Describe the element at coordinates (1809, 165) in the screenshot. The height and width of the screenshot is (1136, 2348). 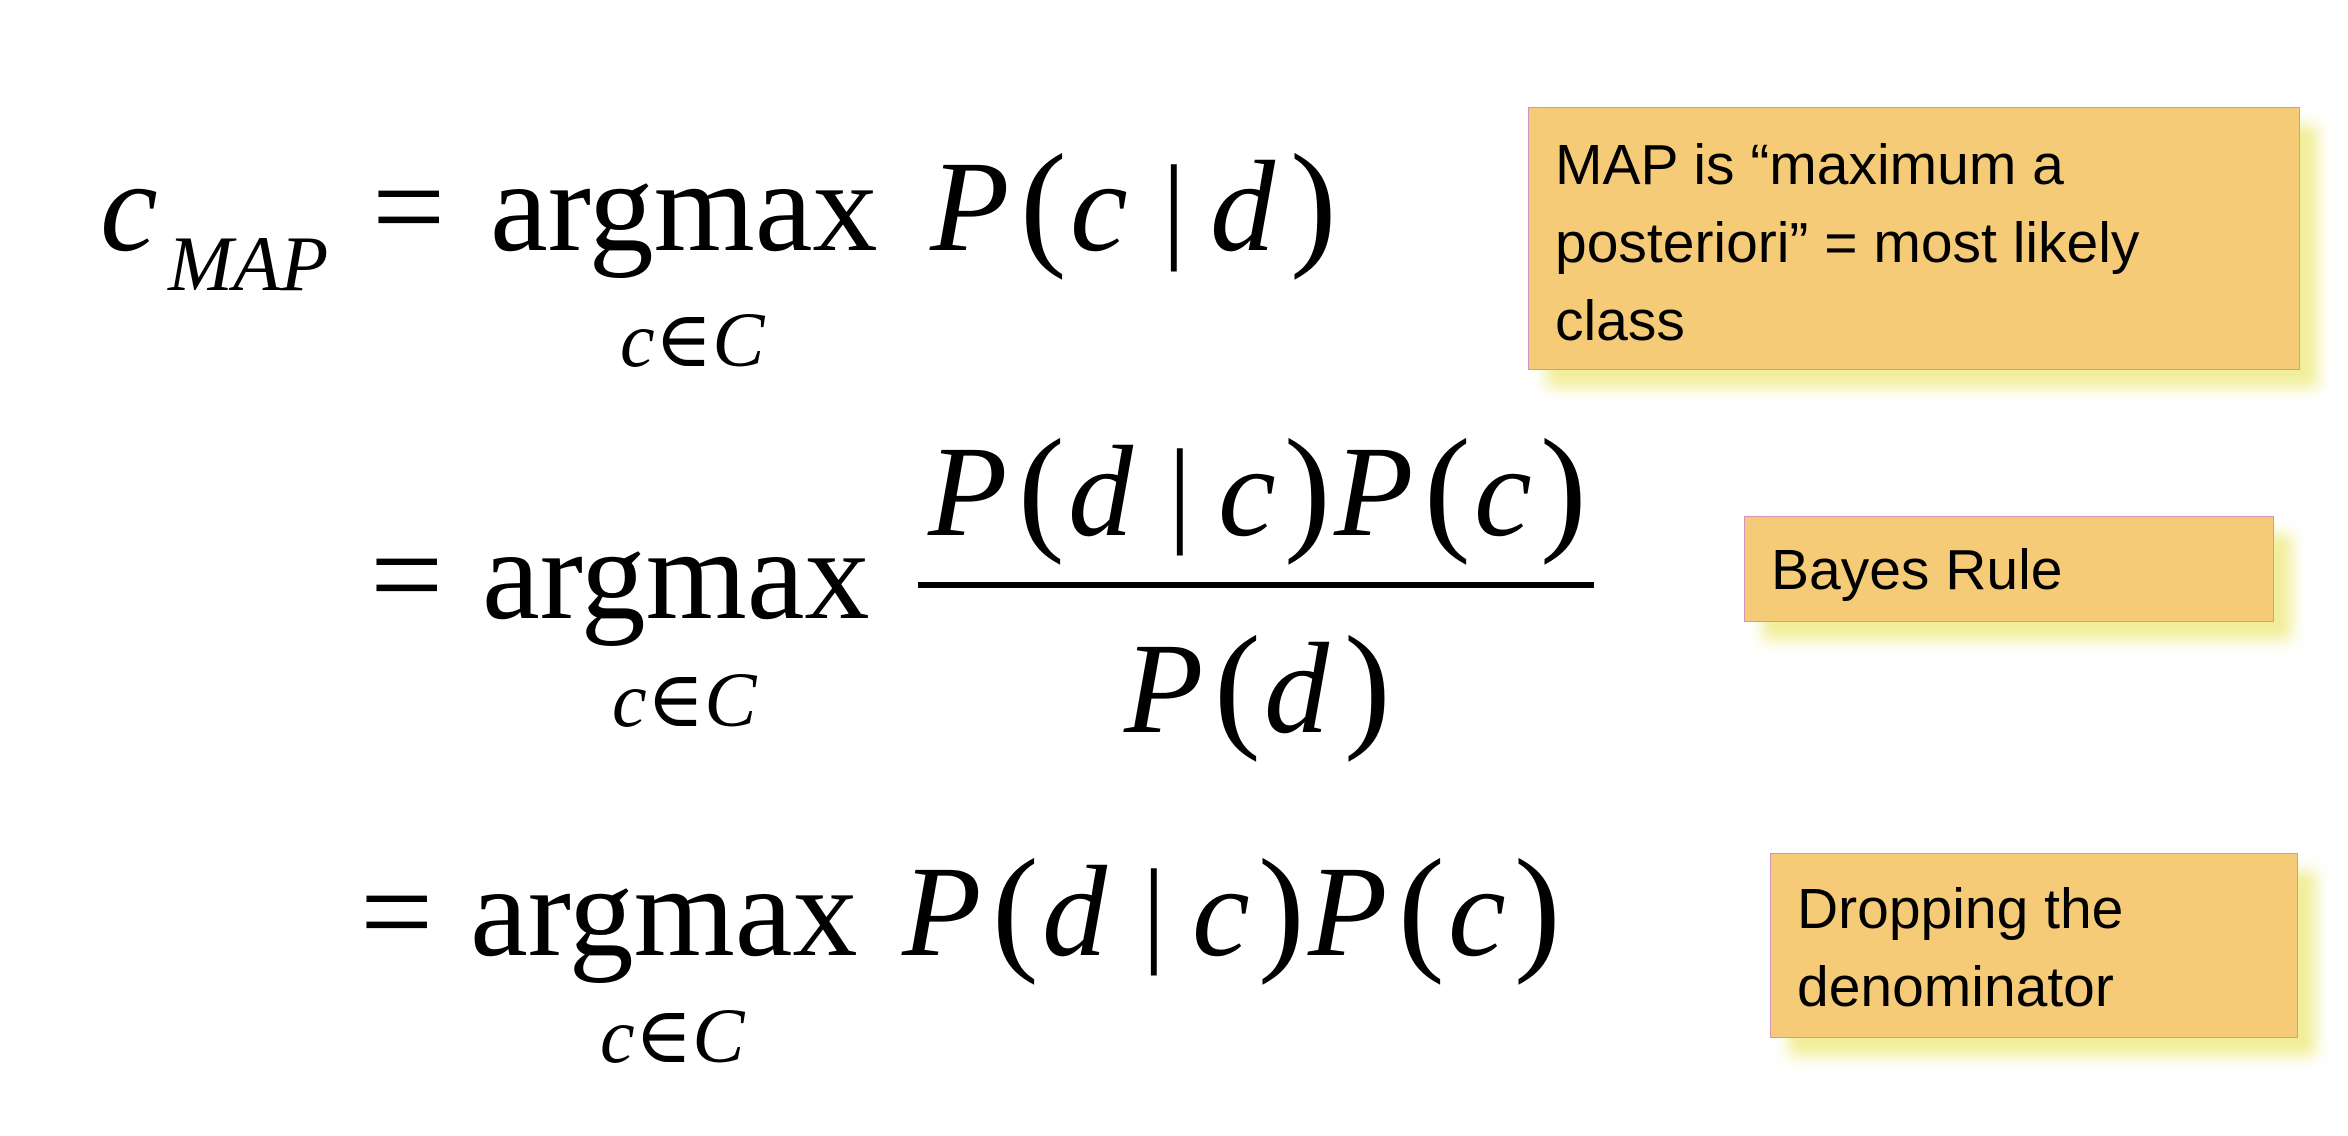
I see `map-note-line-1: MAP is “maximum a` at that location.